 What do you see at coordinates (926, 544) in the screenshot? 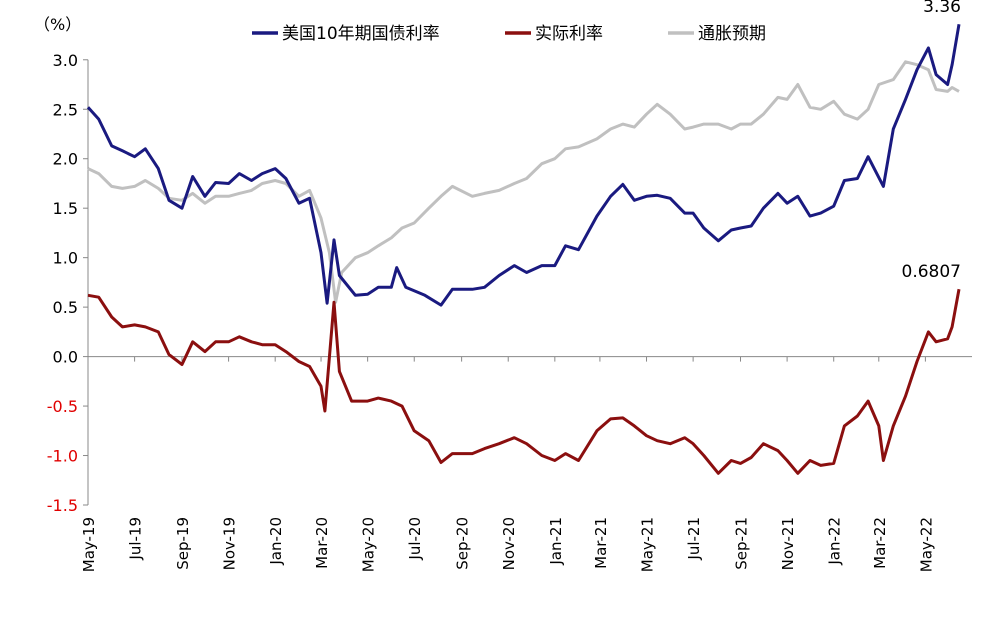
I see `x-tick-label: May-22` at bounding box center [926, 544].